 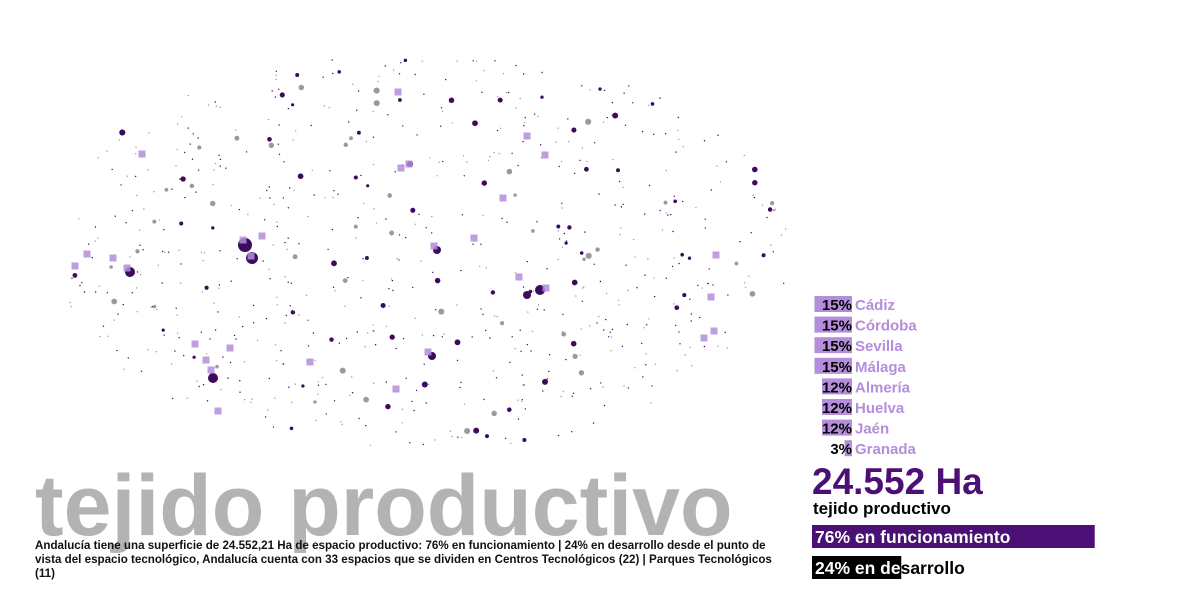 What do you see at coordinates (912, 537) in the screenshot?
I see `status-label: 76% en funcionamiento` at bounding box center [912, 537].